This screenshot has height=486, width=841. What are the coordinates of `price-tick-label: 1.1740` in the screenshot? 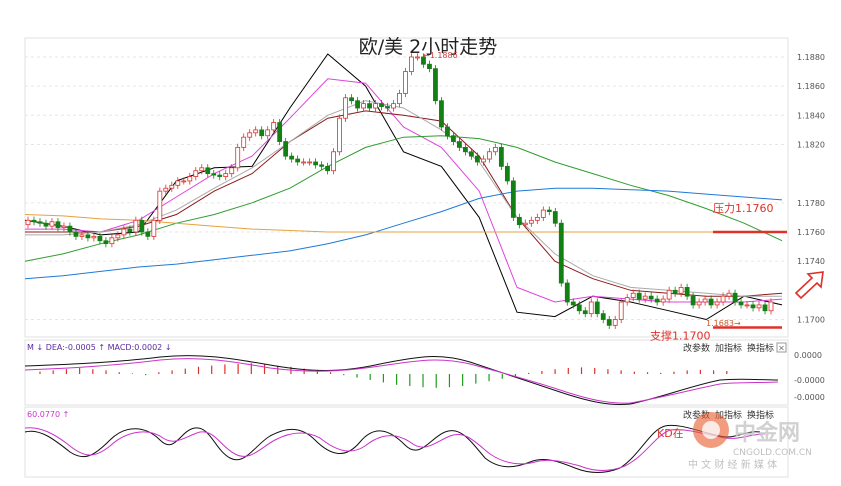 It's located at (811, 261).